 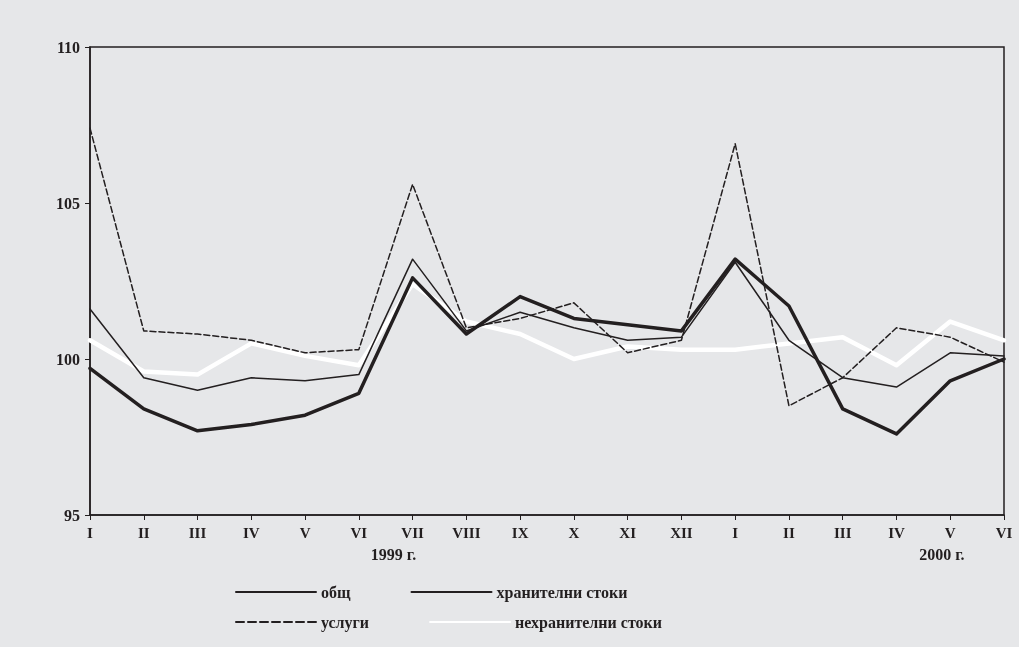 What do you see at coordinates (68, 359) in the screenshot?
I see `y-tick-label: 100` at bounding box center [68, 359].